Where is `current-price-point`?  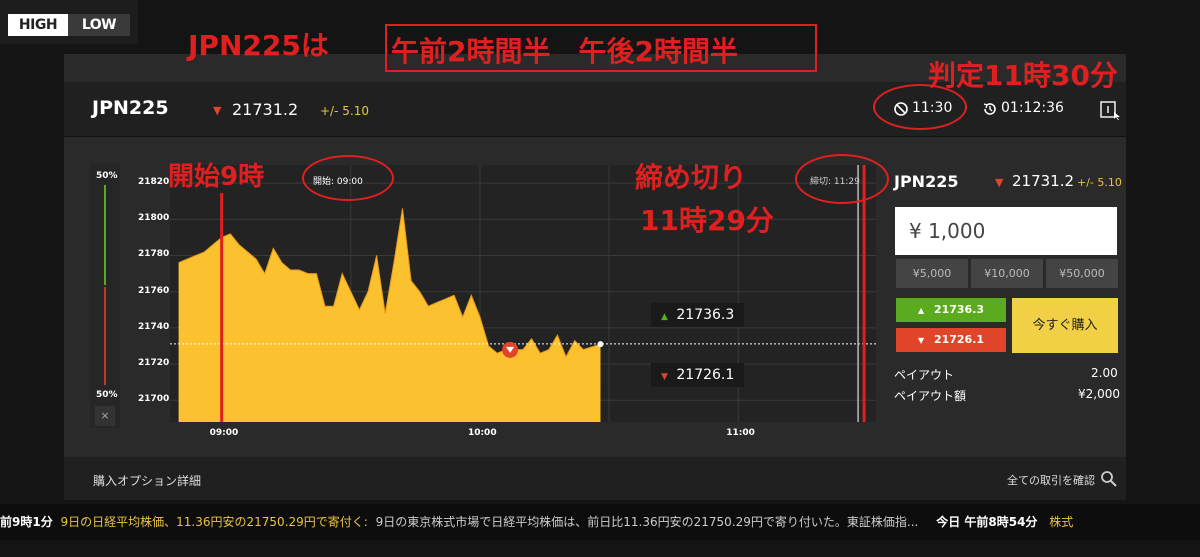
current-price-point is located at coordinates (600, 344).